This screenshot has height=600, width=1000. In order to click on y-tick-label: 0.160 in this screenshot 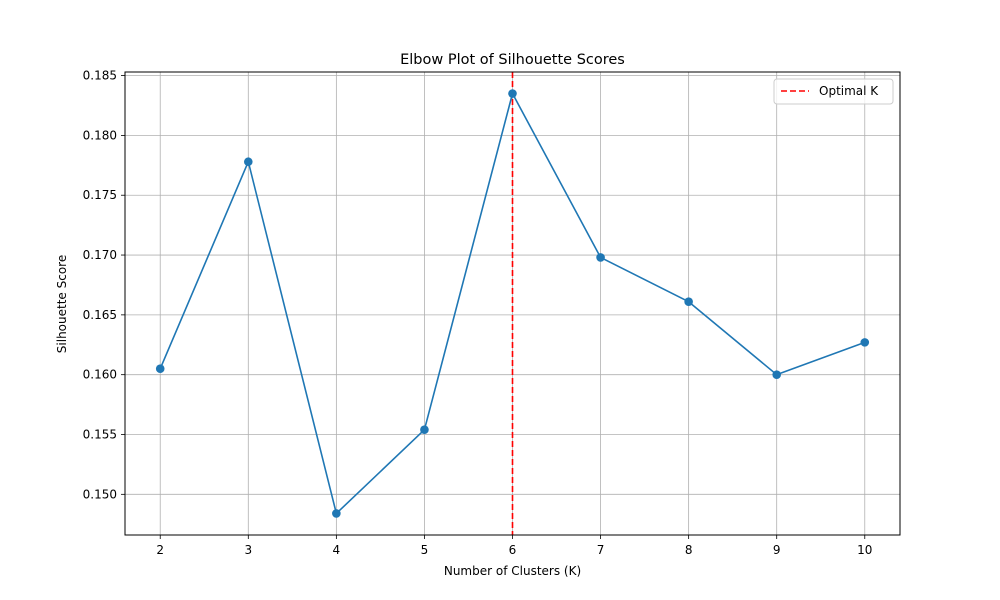, I will do `click(100, 375)`.